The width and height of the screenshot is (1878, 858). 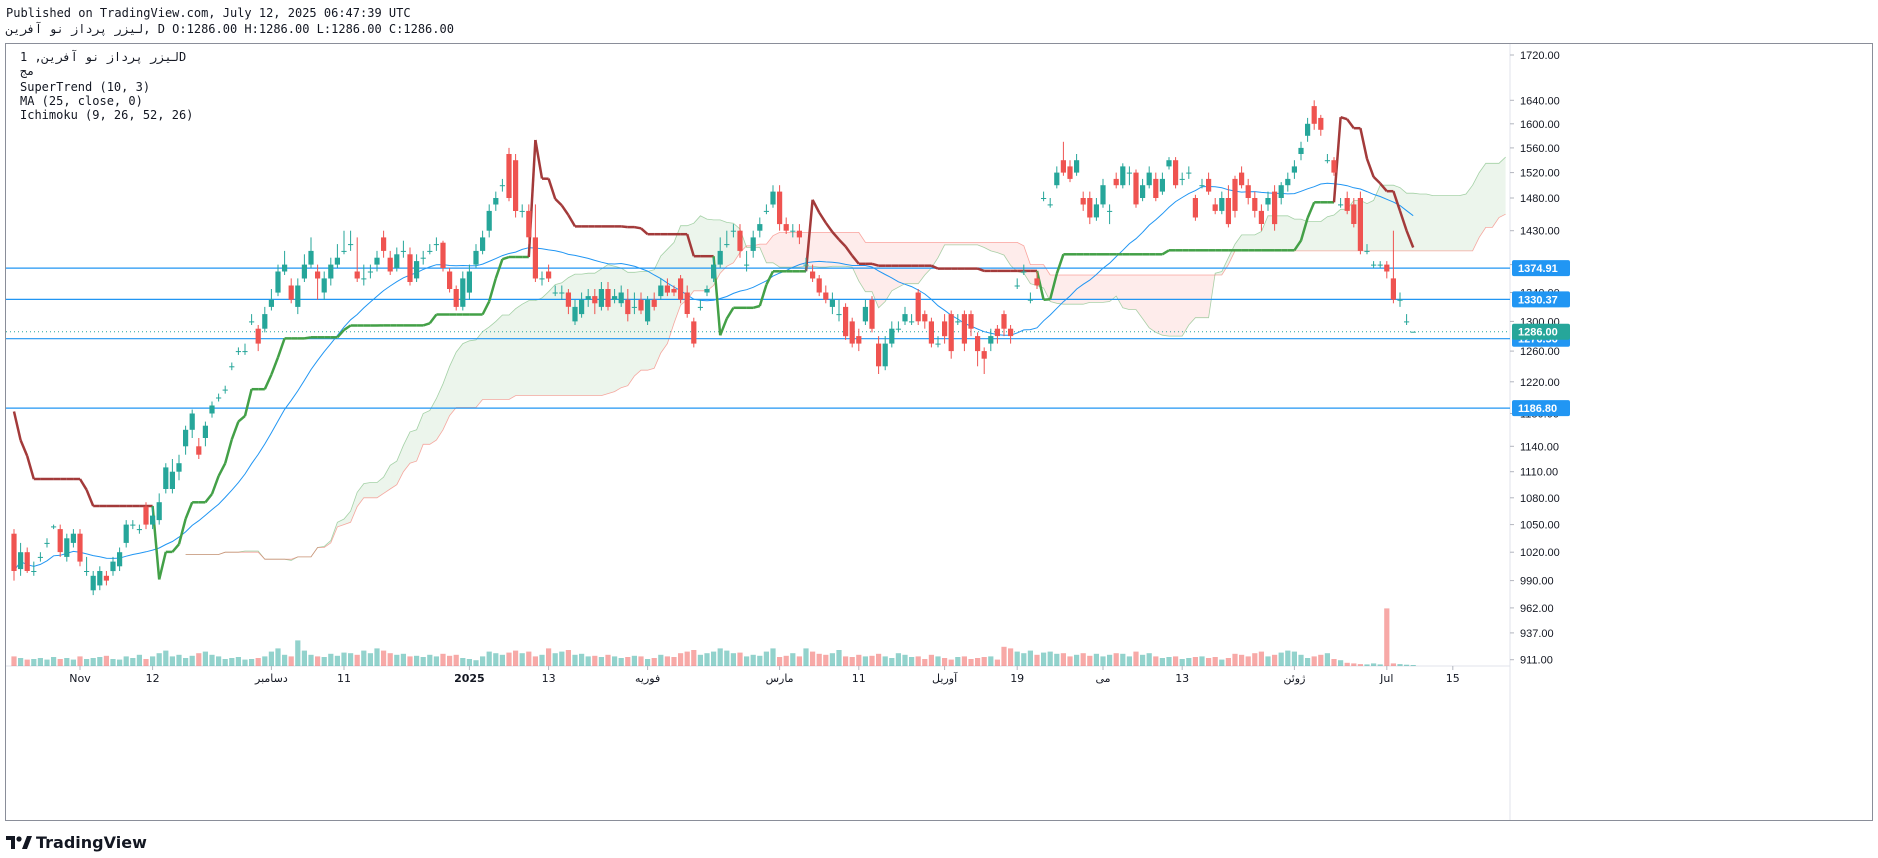 What do you see at coordinates (81, 101) in the screenshot?
I see `legend-ma: MA (25, close, 0)` at bounding box center [81, 101].